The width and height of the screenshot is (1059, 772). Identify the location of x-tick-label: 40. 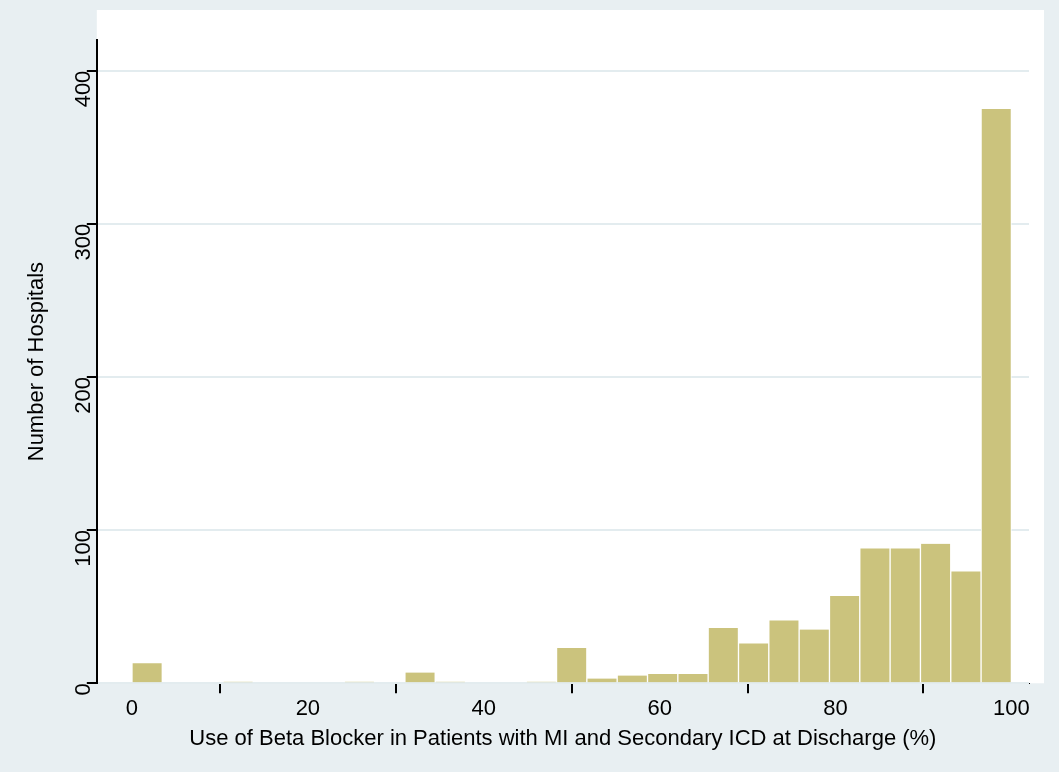
(483, 708).